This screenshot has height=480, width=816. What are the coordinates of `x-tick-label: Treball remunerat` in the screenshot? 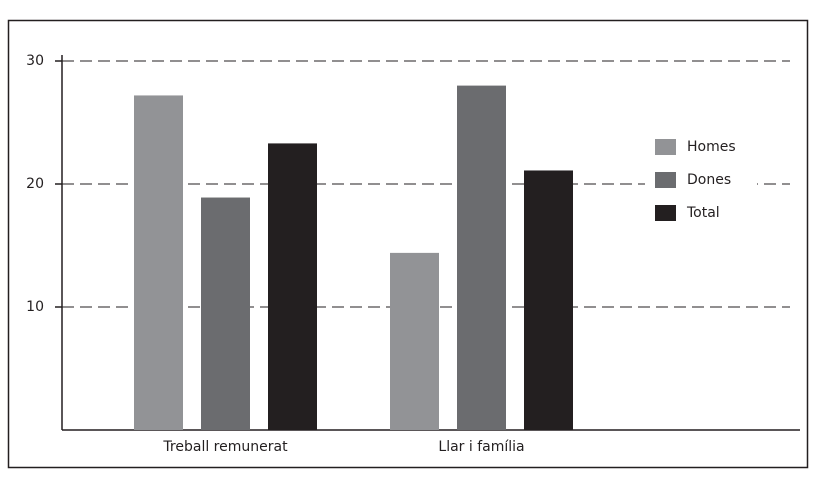 It's located at (225, 447).